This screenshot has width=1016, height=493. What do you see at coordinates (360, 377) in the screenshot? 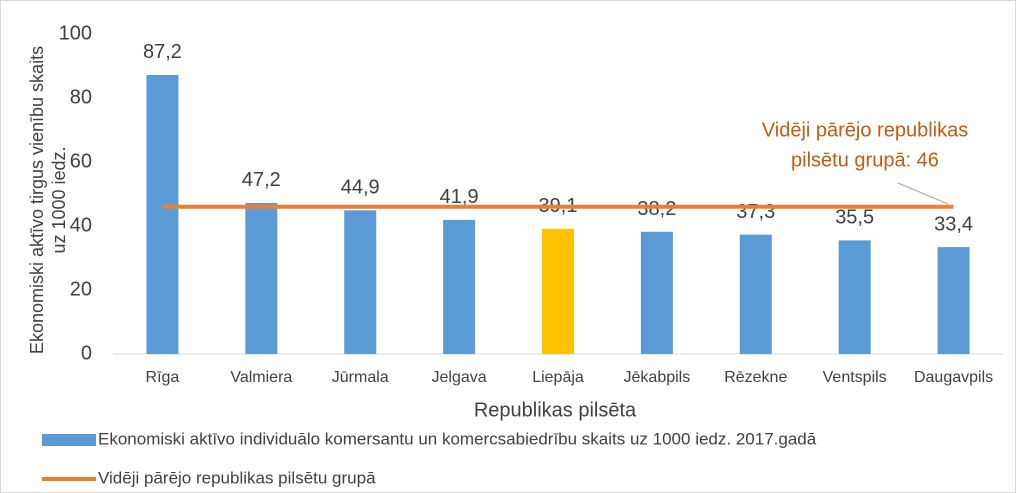
I see `x-tick-label: Jūrmala` at bounding box center [360, 377].